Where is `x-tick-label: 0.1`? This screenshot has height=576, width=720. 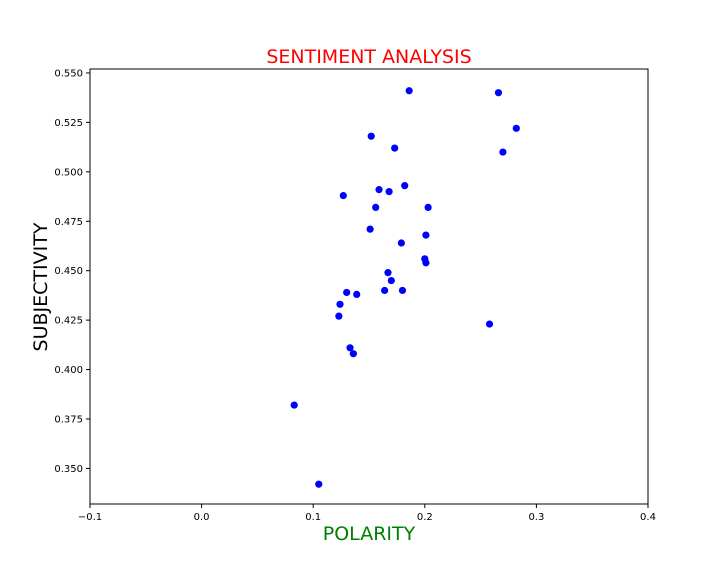 x-tick-label: 0.1 is located at coordinates (313, 517).